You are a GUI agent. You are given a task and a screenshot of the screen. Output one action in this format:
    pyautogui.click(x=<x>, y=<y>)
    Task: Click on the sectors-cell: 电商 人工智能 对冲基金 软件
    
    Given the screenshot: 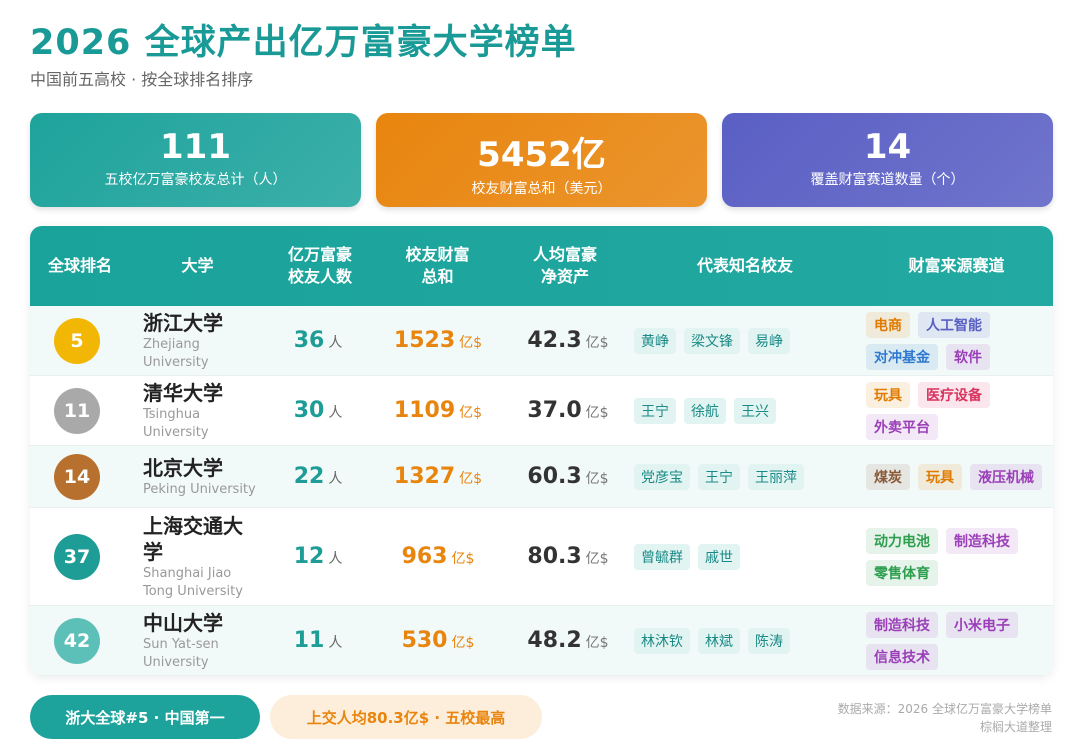 What is the action you would take?
    pyautogui.click(x=956, y=340)
    